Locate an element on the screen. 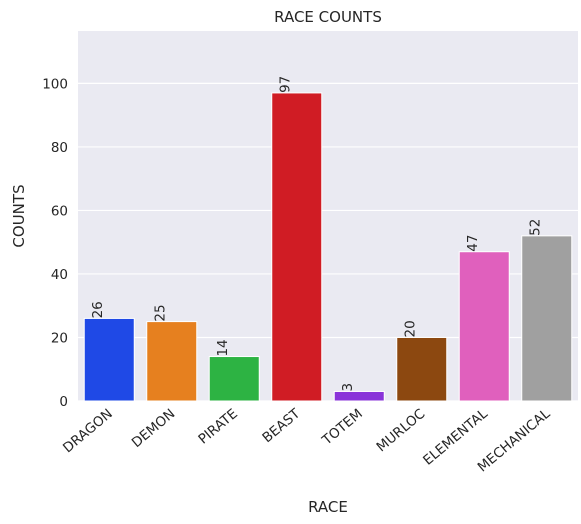 The width and height of the screenshot is (581, 524). x-axis-label: RACE is located at coordinates (328, 507).